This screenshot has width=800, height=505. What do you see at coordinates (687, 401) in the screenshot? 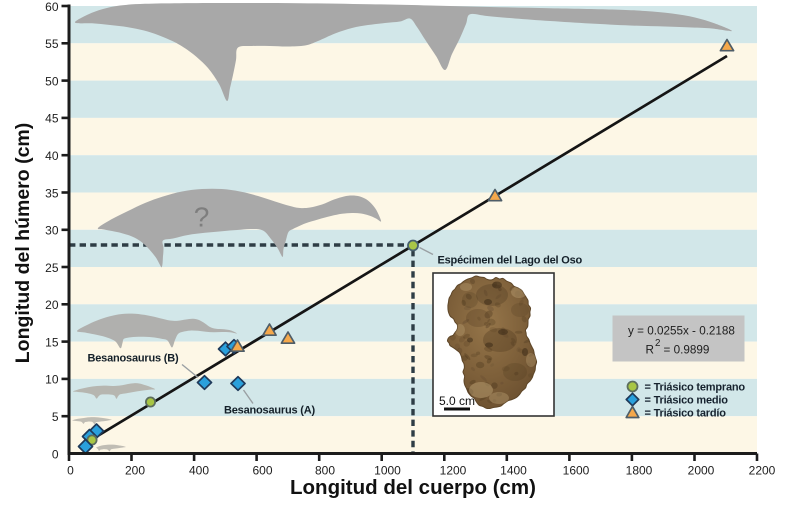
I see `svg-text: = Triásico medio` at bounding box center [687, 401].